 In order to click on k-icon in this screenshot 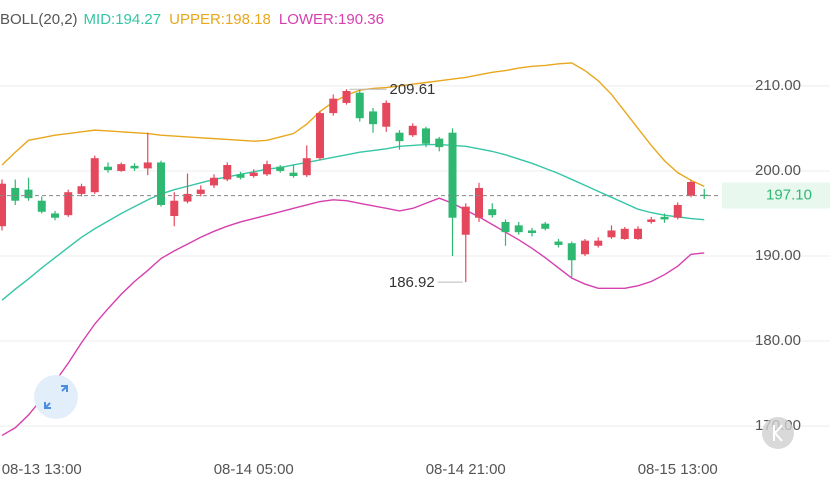, I will do `click(778, 433)`.